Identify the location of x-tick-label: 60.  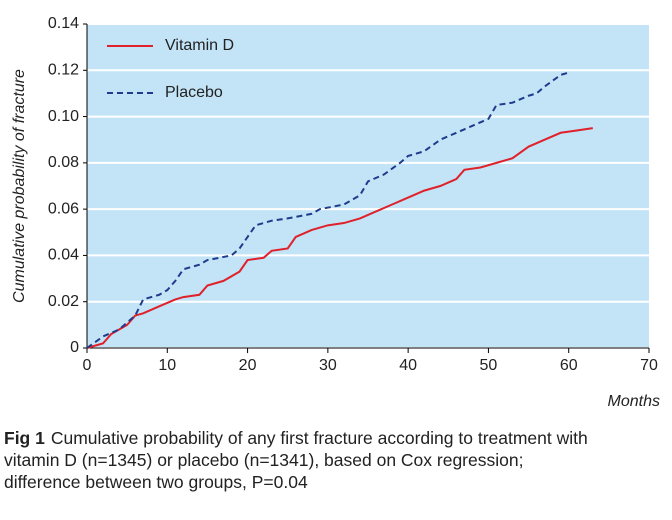
(569, 365).